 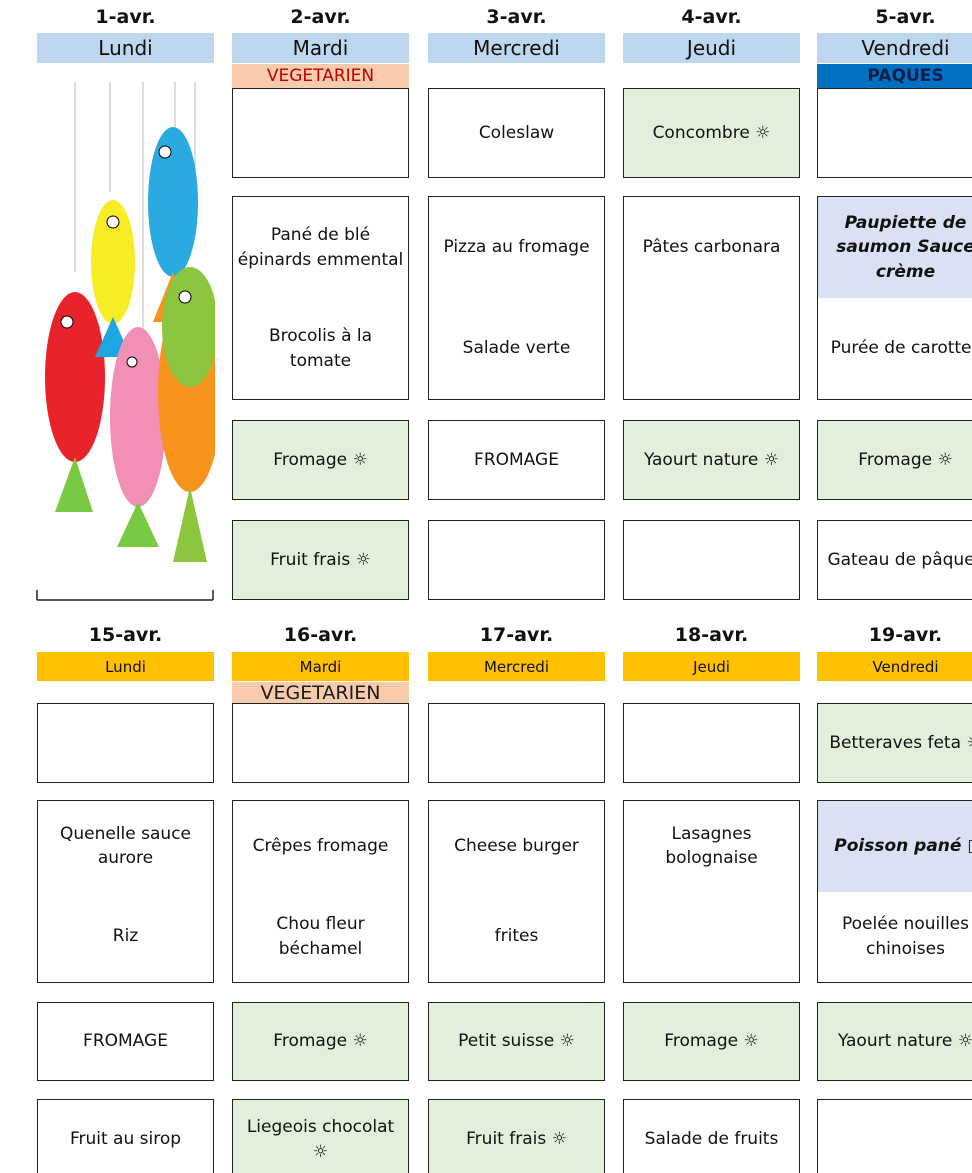 I want to click on dish: Betteraves feta ☼, so click(x=900, y=742).